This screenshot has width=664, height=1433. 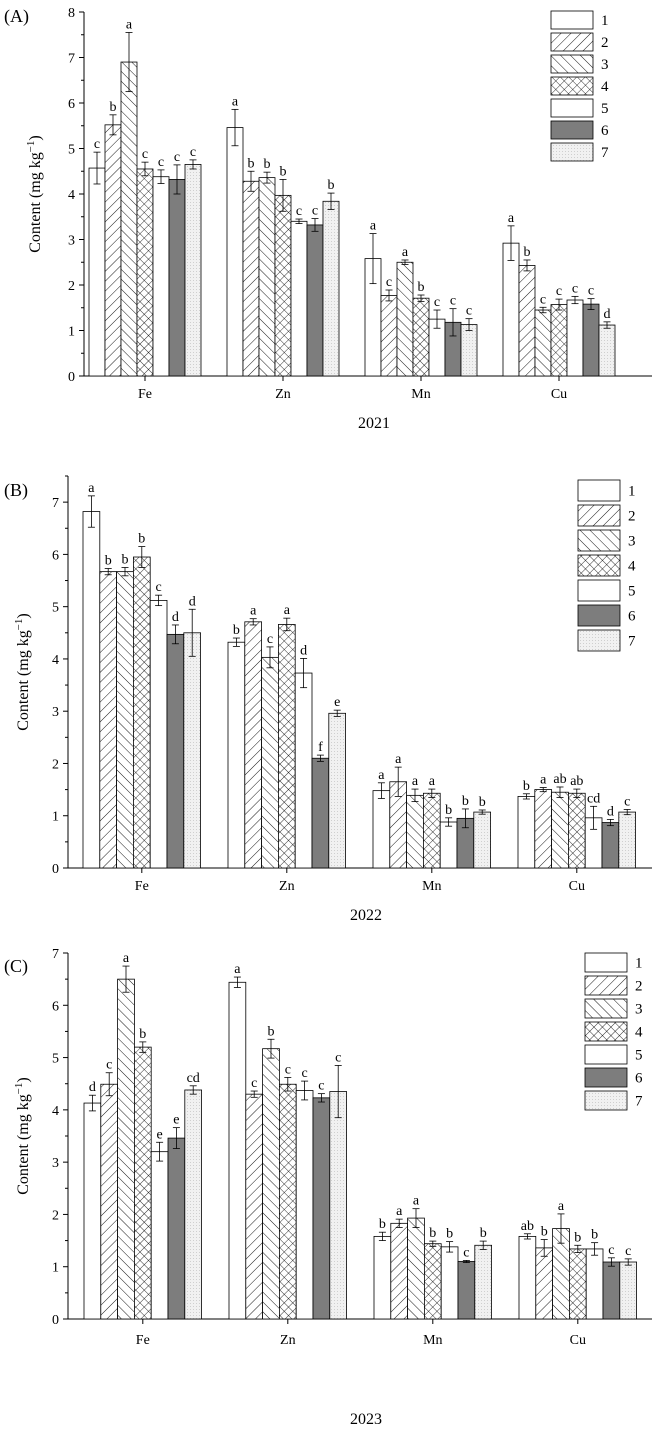 I want to click on y-tick-label: 0, so click(x=55, y=869).